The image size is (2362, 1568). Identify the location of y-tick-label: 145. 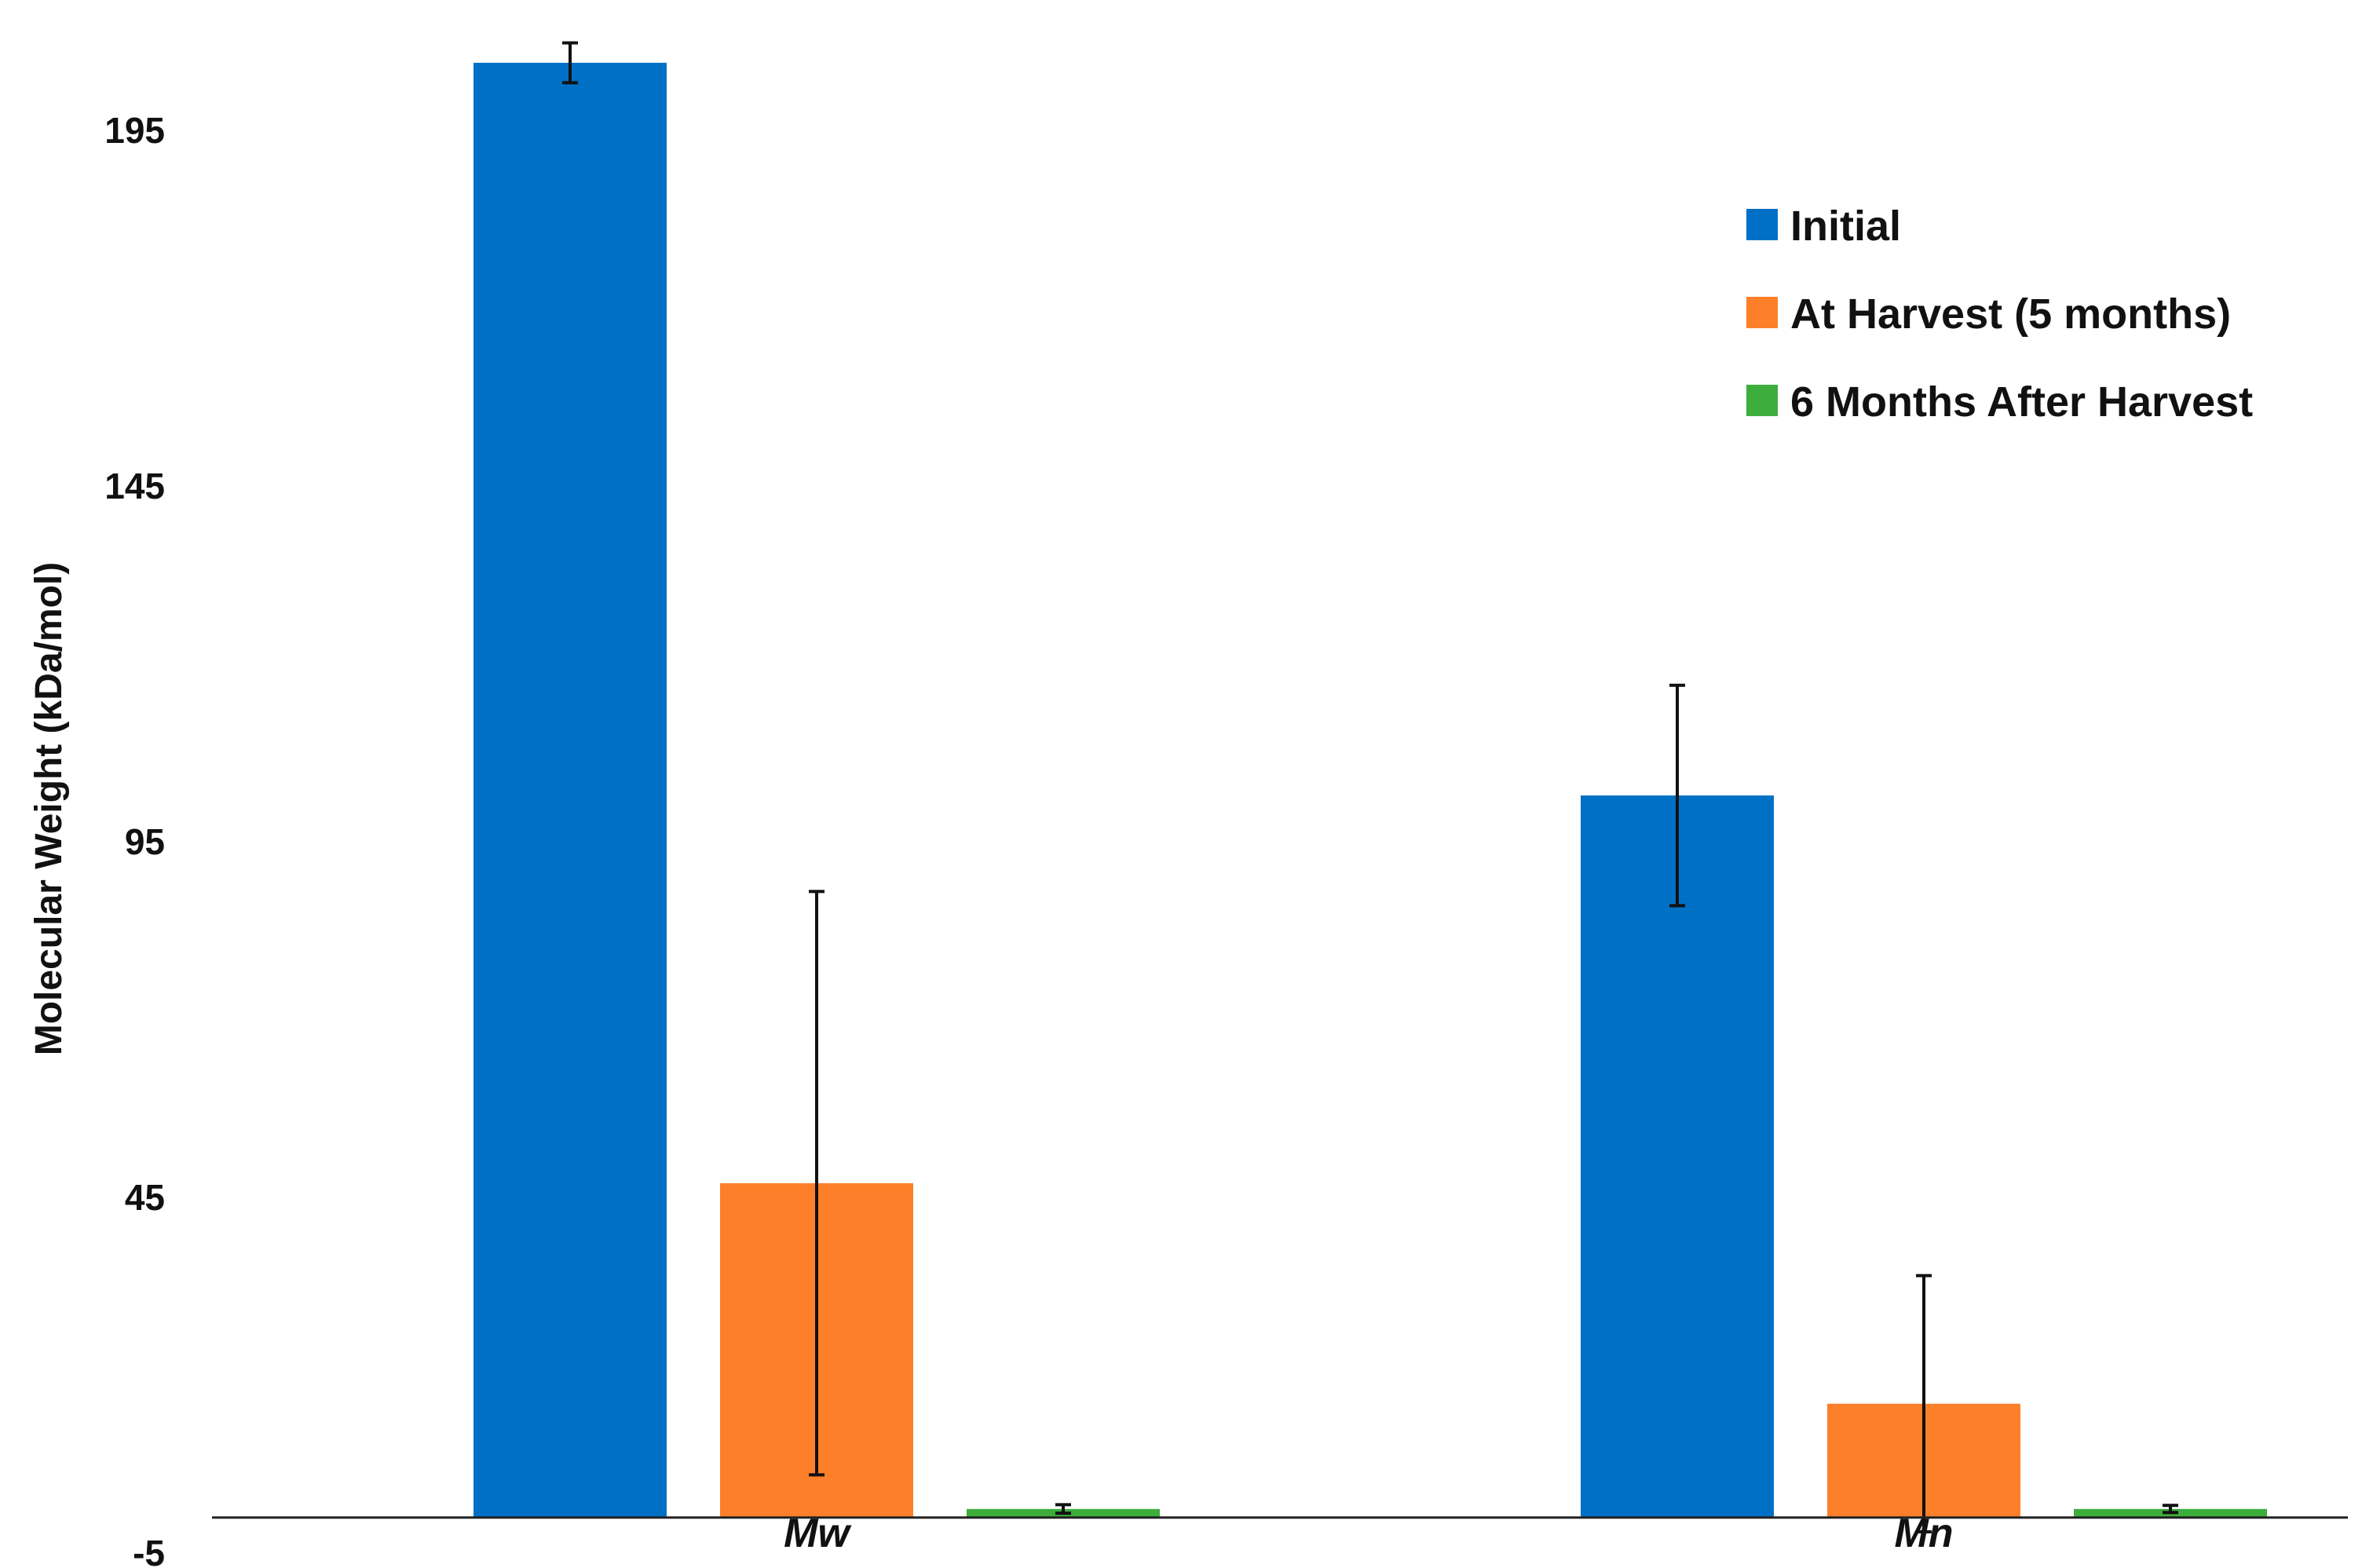
(134, 486).